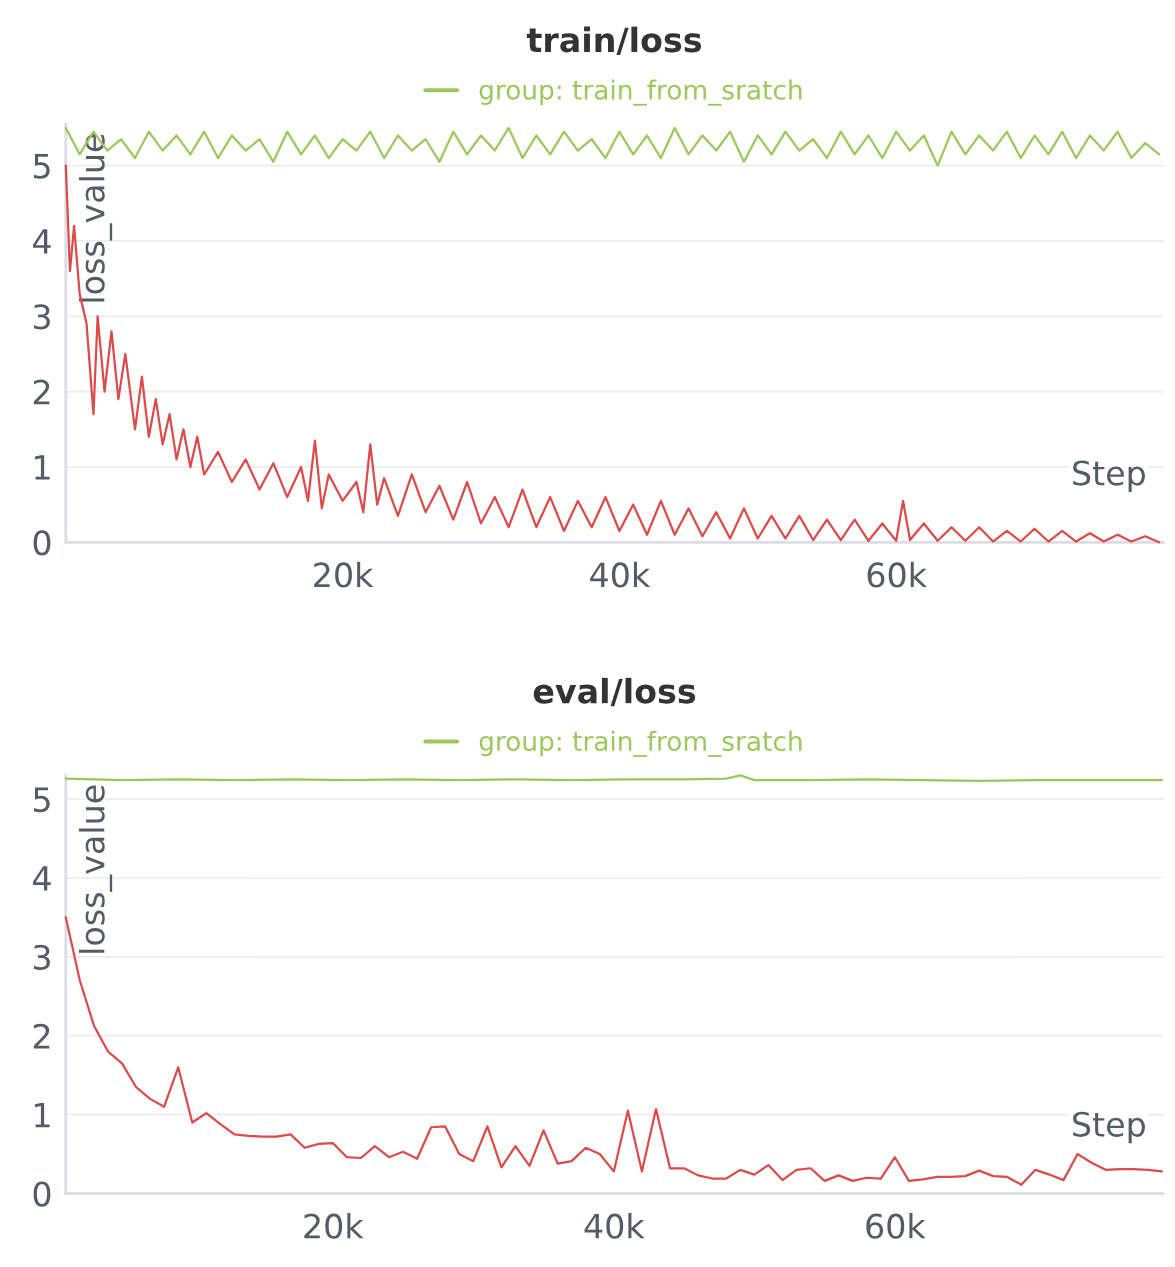 The image size is (1175, 1267). Describe the element at coordinates (614, 692) in the screenshot. I see `chart-title: eval/loss` at that location.